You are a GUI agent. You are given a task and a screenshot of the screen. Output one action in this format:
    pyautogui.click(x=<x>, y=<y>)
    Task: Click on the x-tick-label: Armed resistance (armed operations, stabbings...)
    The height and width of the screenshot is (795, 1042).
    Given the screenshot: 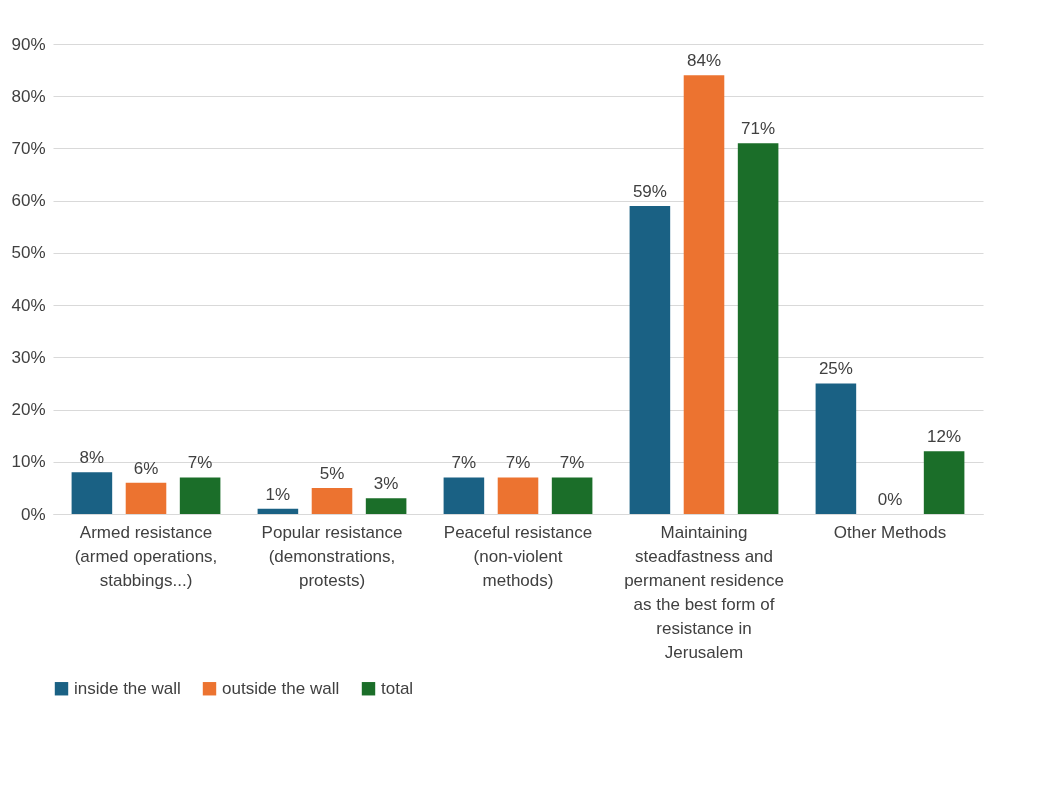 What is the action you would take?
    pyautogui.click(x=146, y=556)
    